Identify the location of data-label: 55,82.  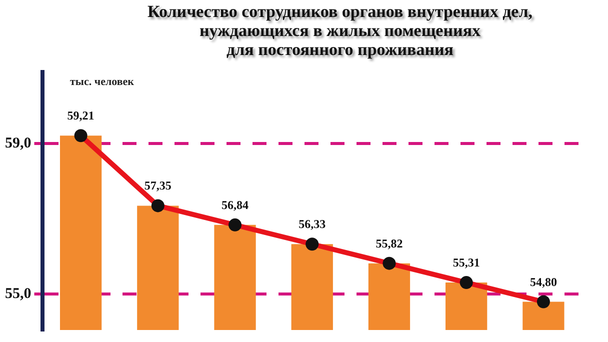
(389, 243).